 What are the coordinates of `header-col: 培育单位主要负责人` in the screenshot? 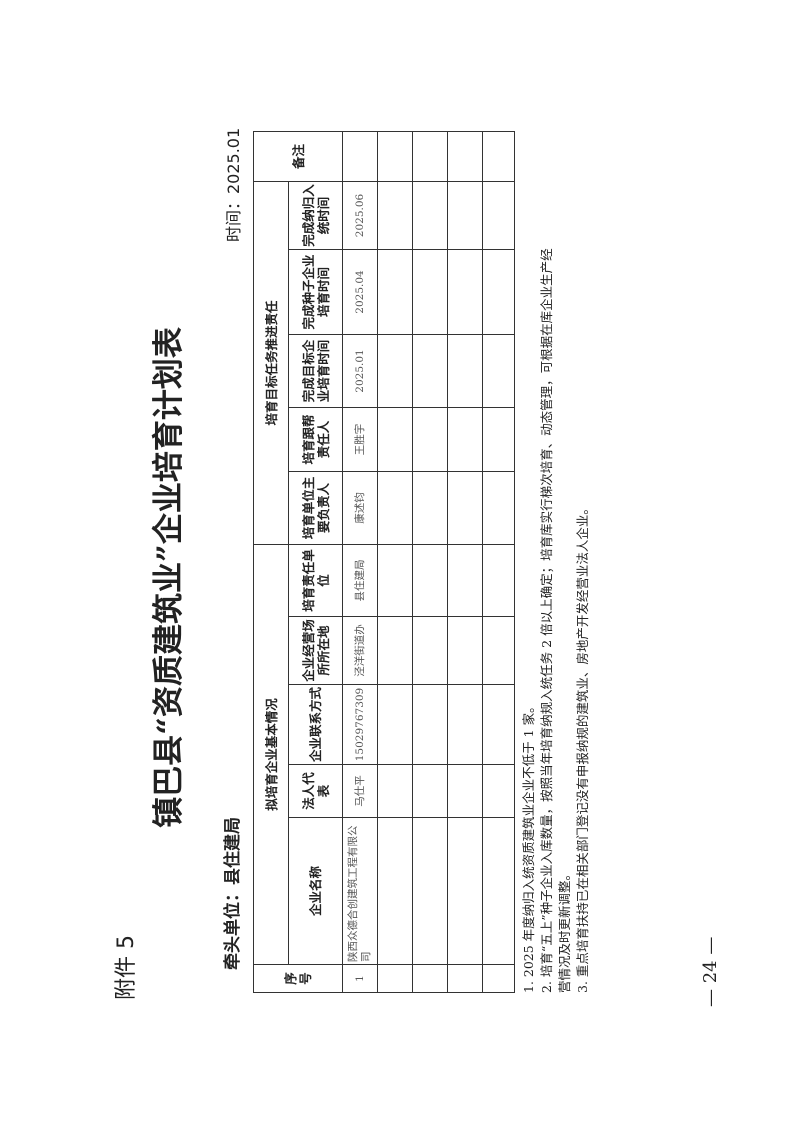 It's located at (315, 508).